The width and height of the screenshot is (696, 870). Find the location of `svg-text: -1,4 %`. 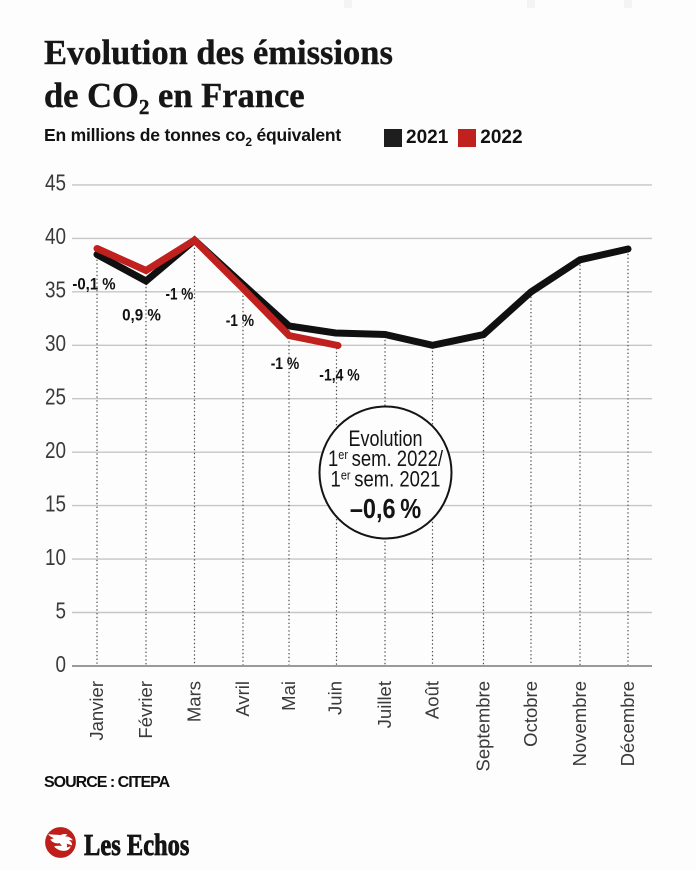

svg-text: -1,4 % is located at coordinates (339, 376).